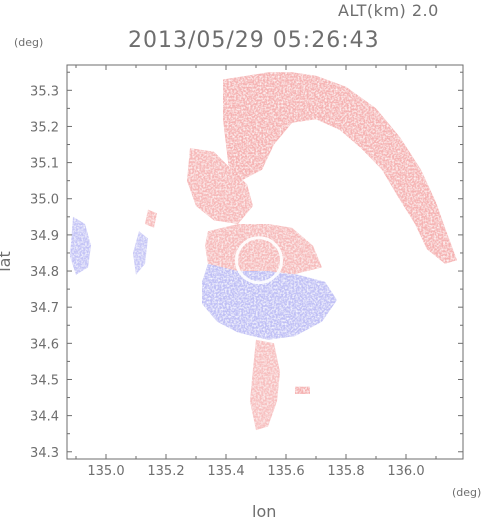 Image resolution: width=491 pixels, height=521 pixels. What do you see at coordinates (345, 471) in the screenshot?
I see `x-tick-label: 135.8` at bounding box center [345, 471].